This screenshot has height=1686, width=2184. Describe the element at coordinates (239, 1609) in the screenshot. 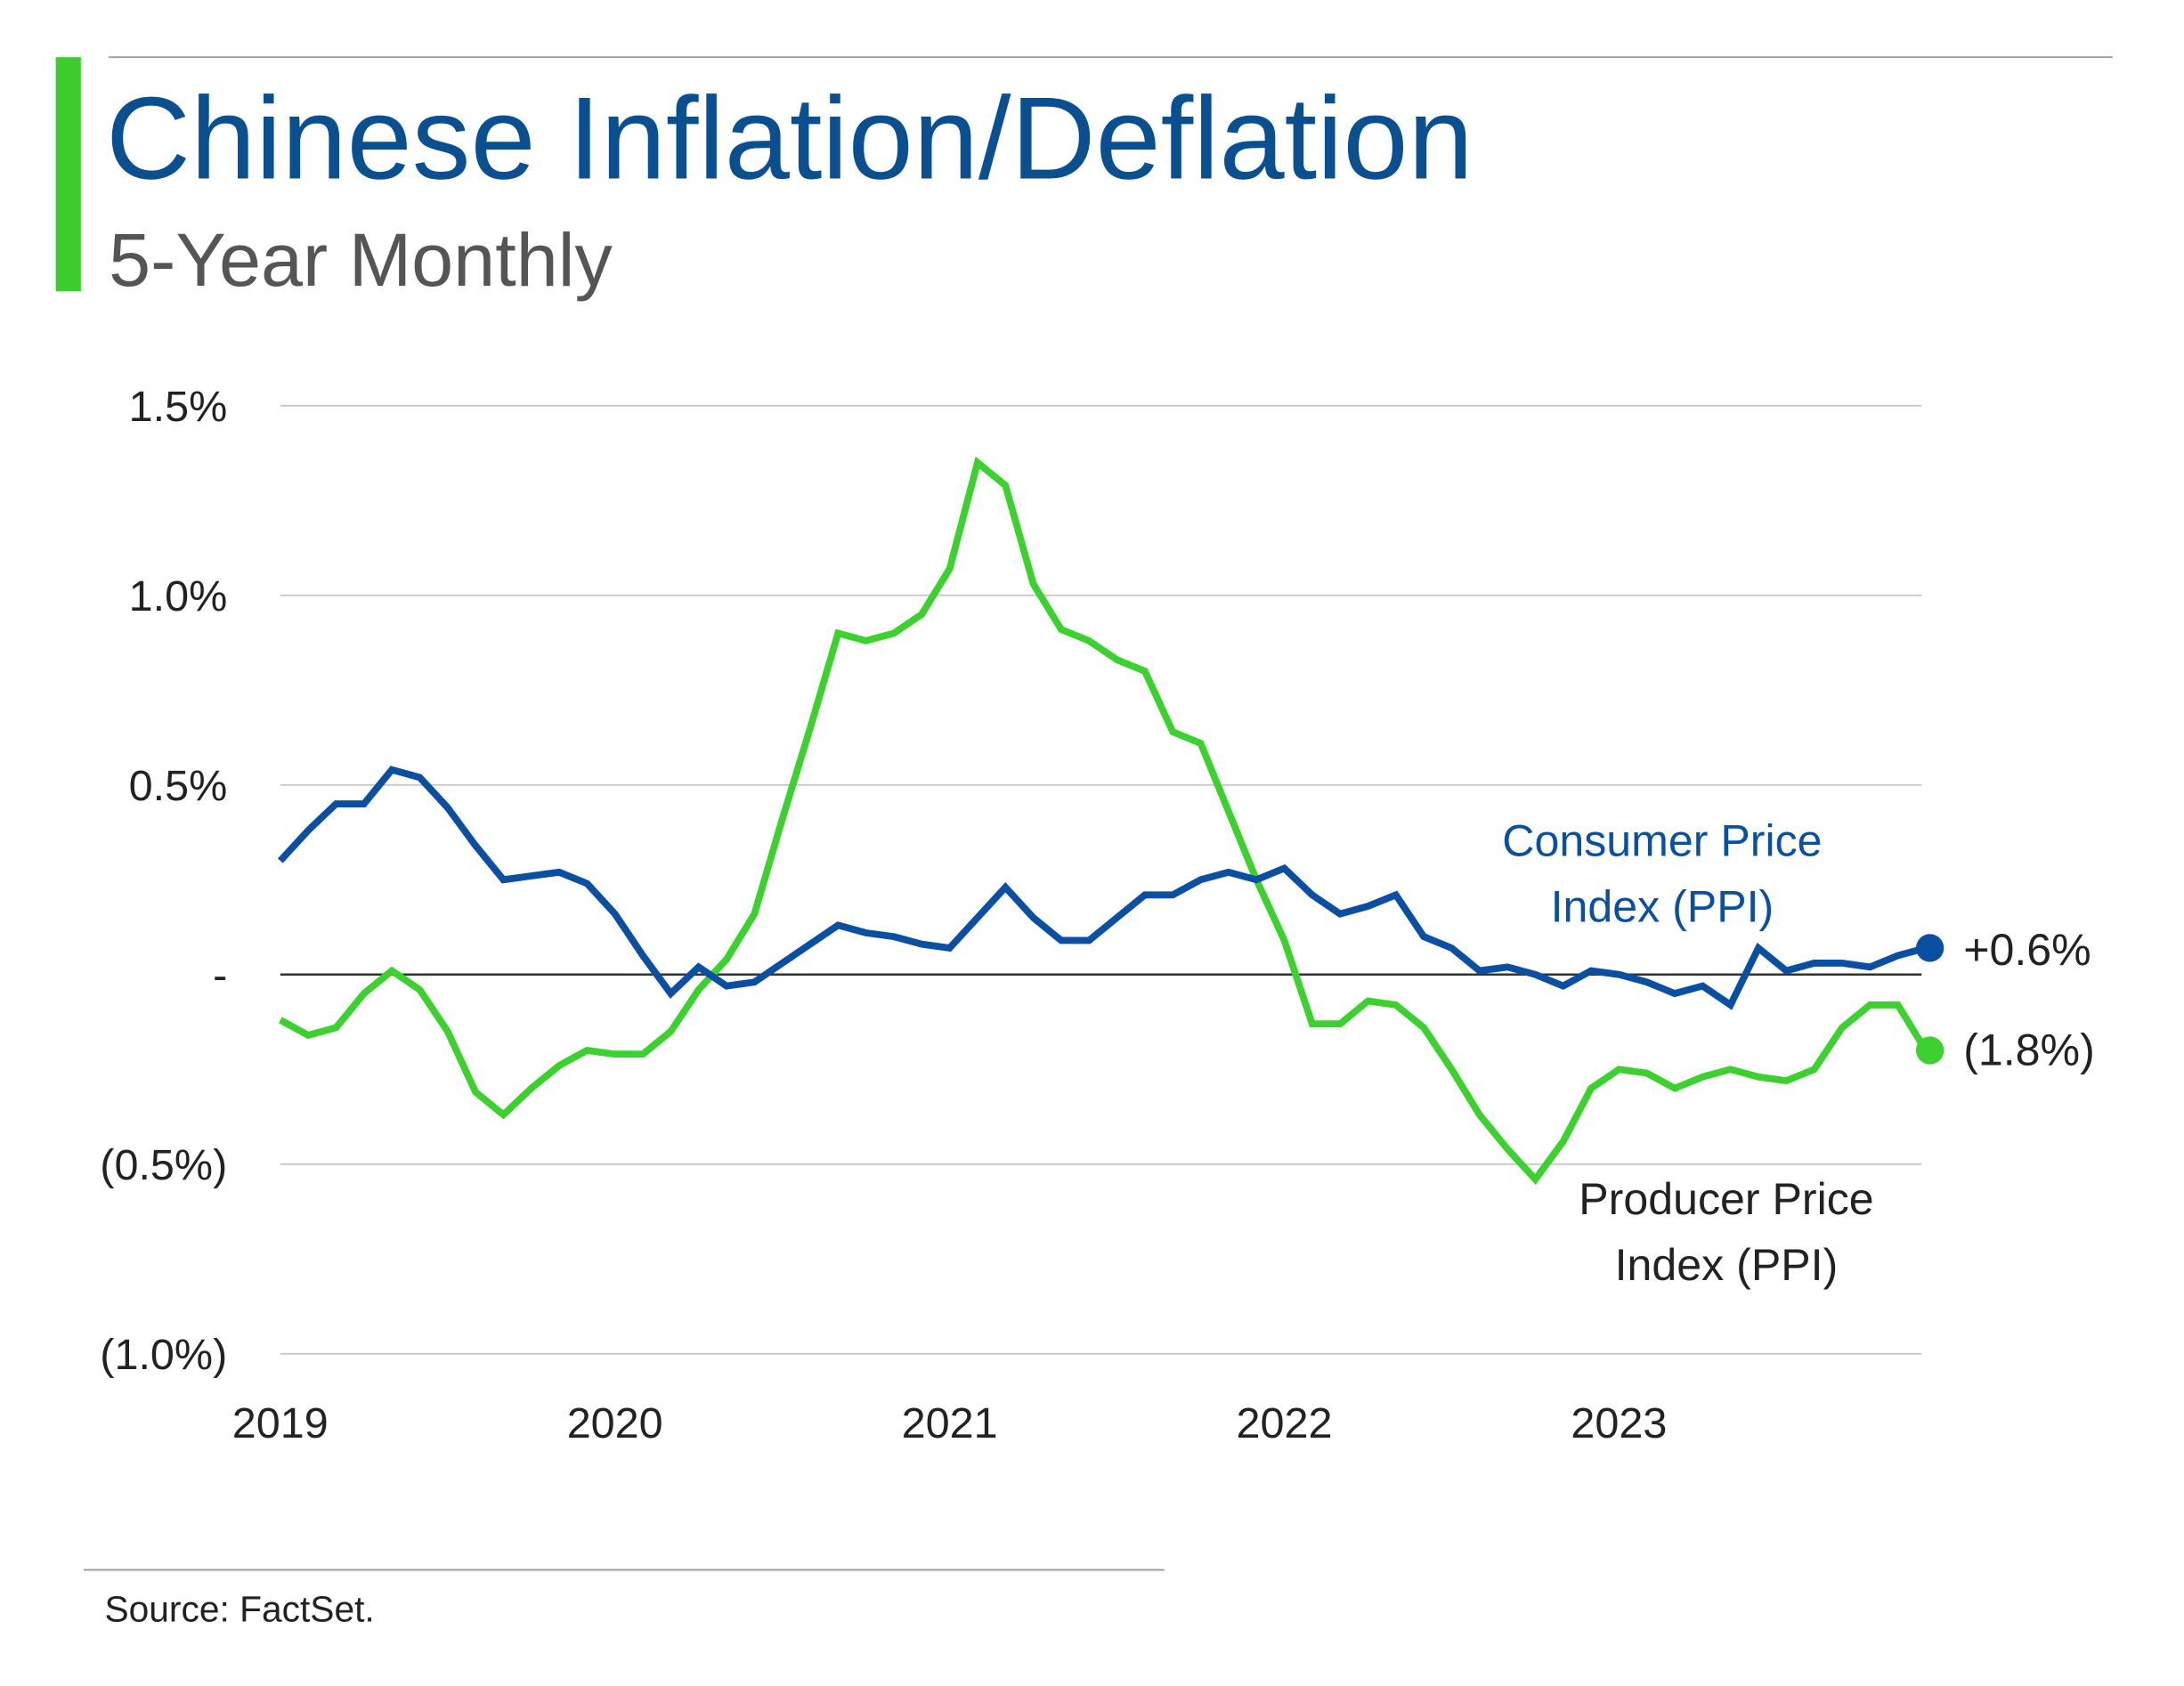

I see `source-note: Source: FactSet.` at that location.